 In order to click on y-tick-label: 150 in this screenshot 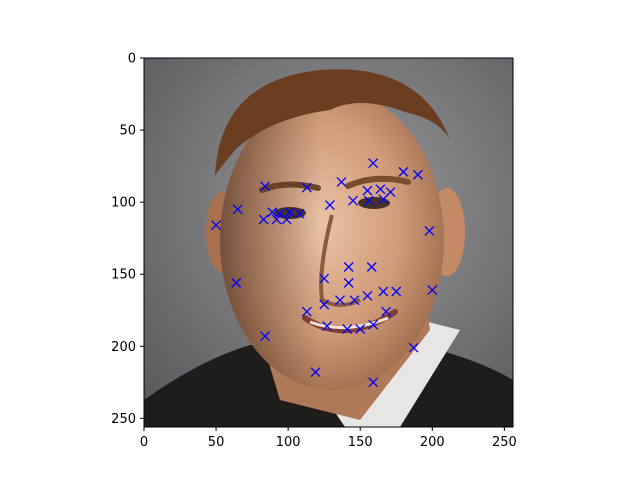, I will do `click(123, 275)`.